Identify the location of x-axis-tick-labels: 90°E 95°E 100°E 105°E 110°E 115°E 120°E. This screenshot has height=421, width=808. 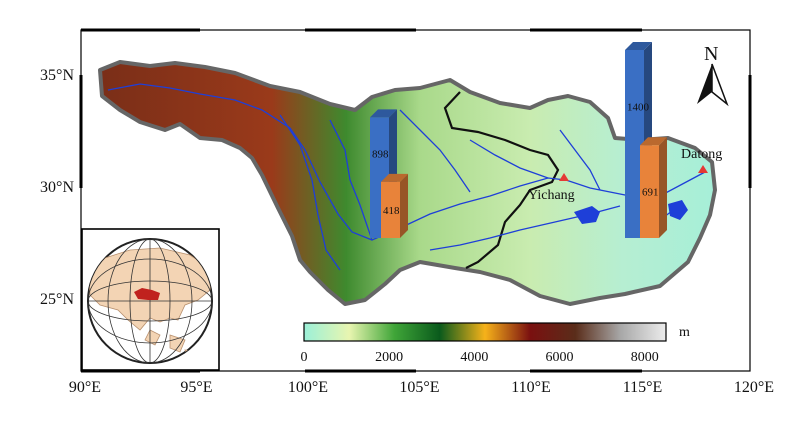
(421, 387).